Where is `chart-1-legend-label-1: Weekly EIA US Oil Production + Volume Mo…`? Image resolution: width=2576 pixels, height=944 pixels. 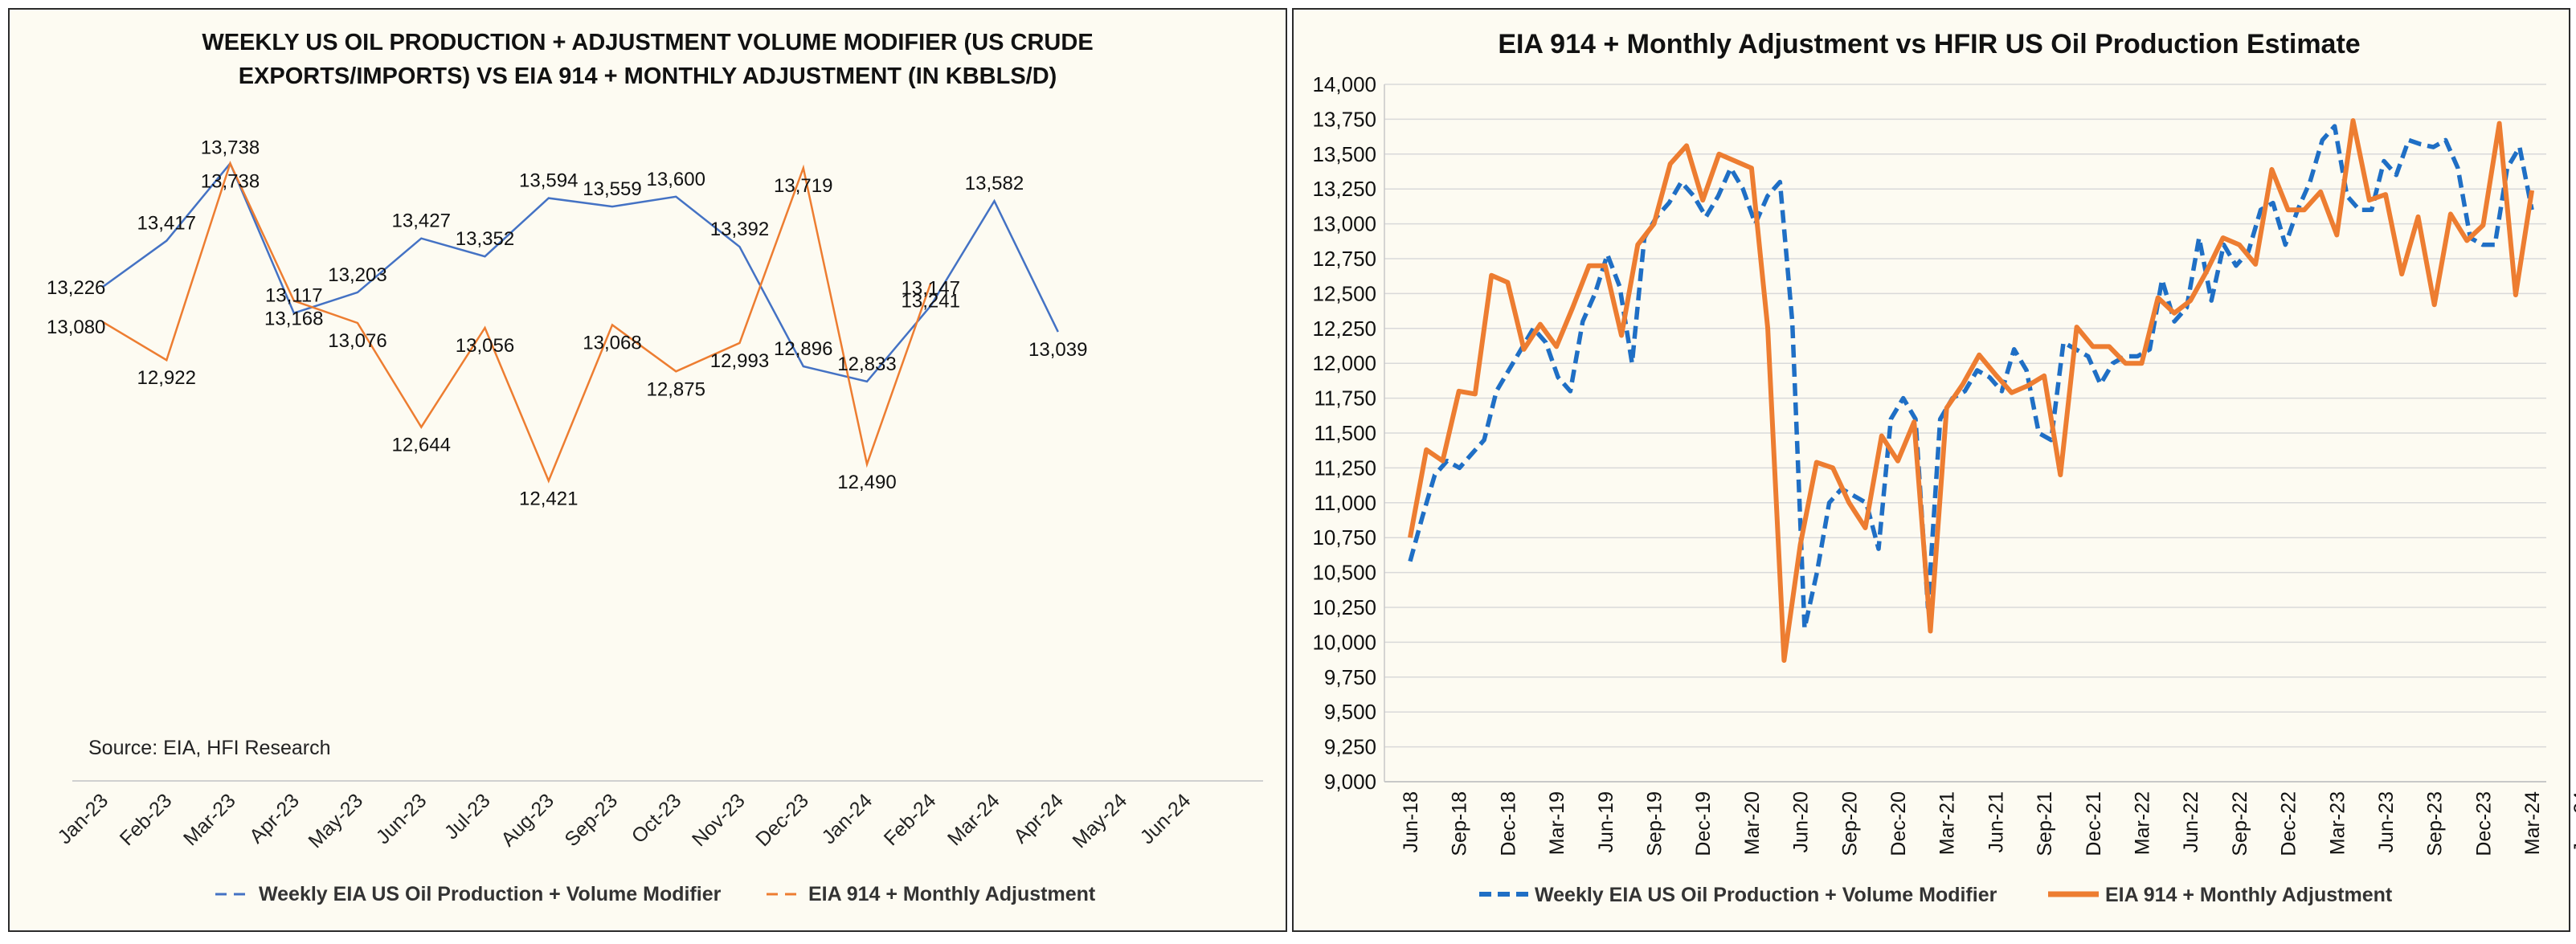
chart-1-legend-label-1: Weekly EIA US Oil Production + Volume Mo… is located at coordinates (491, 894).